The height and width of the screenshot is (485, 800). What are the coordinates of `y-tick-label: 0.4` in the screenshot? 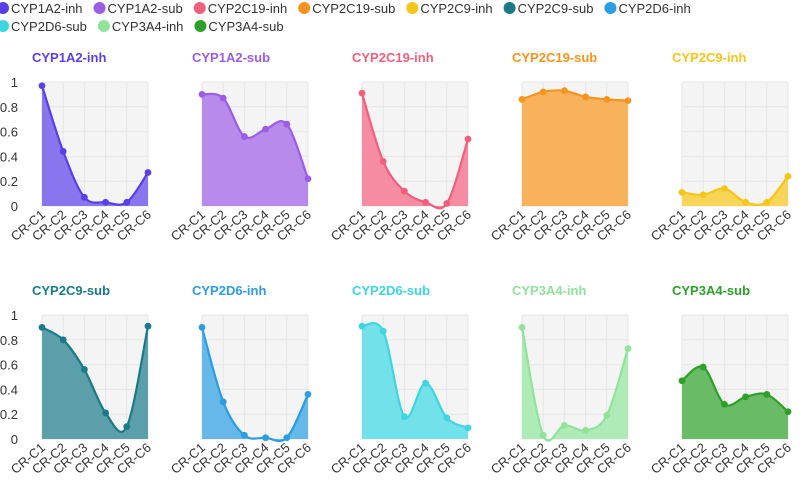 It's located at (9, 389).